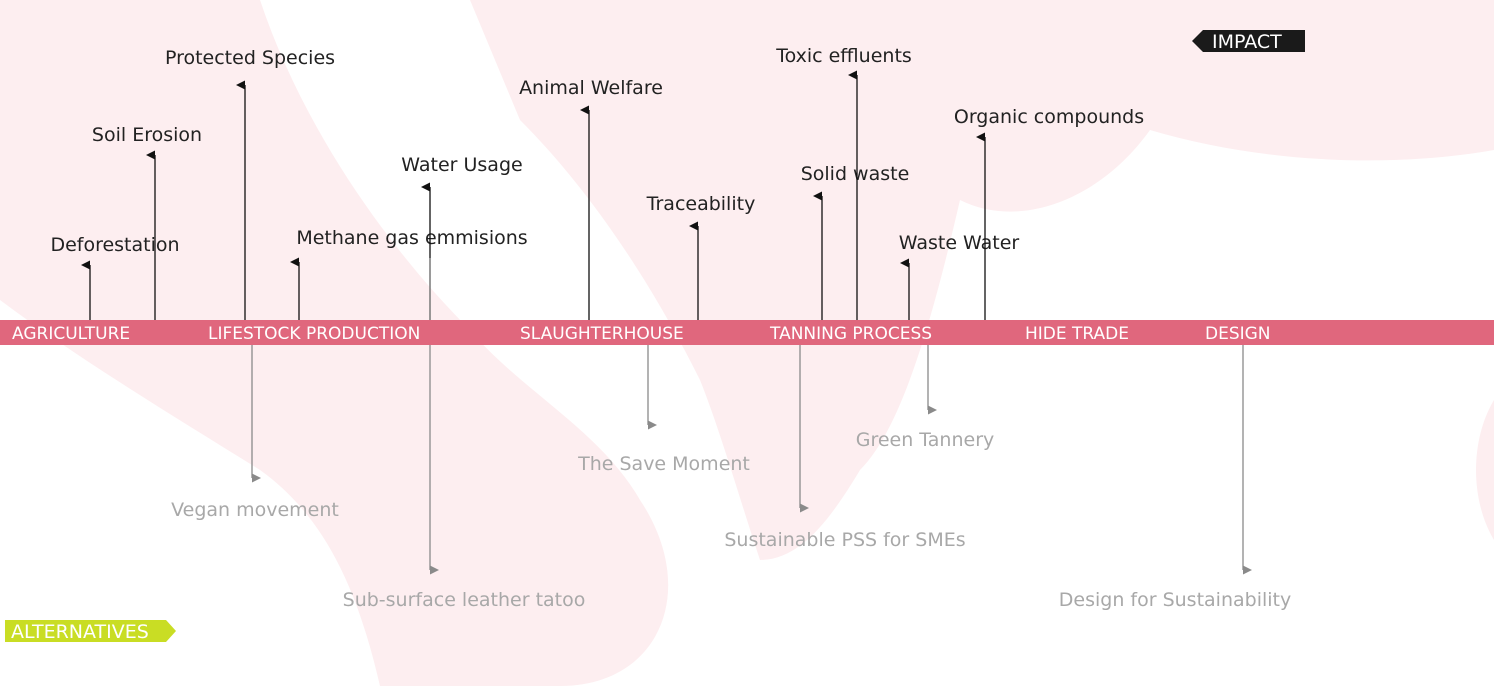 This screenshot has width=1494, height=686. I want to click on impact-label: Methane gas emmisions, so click(411, 238).